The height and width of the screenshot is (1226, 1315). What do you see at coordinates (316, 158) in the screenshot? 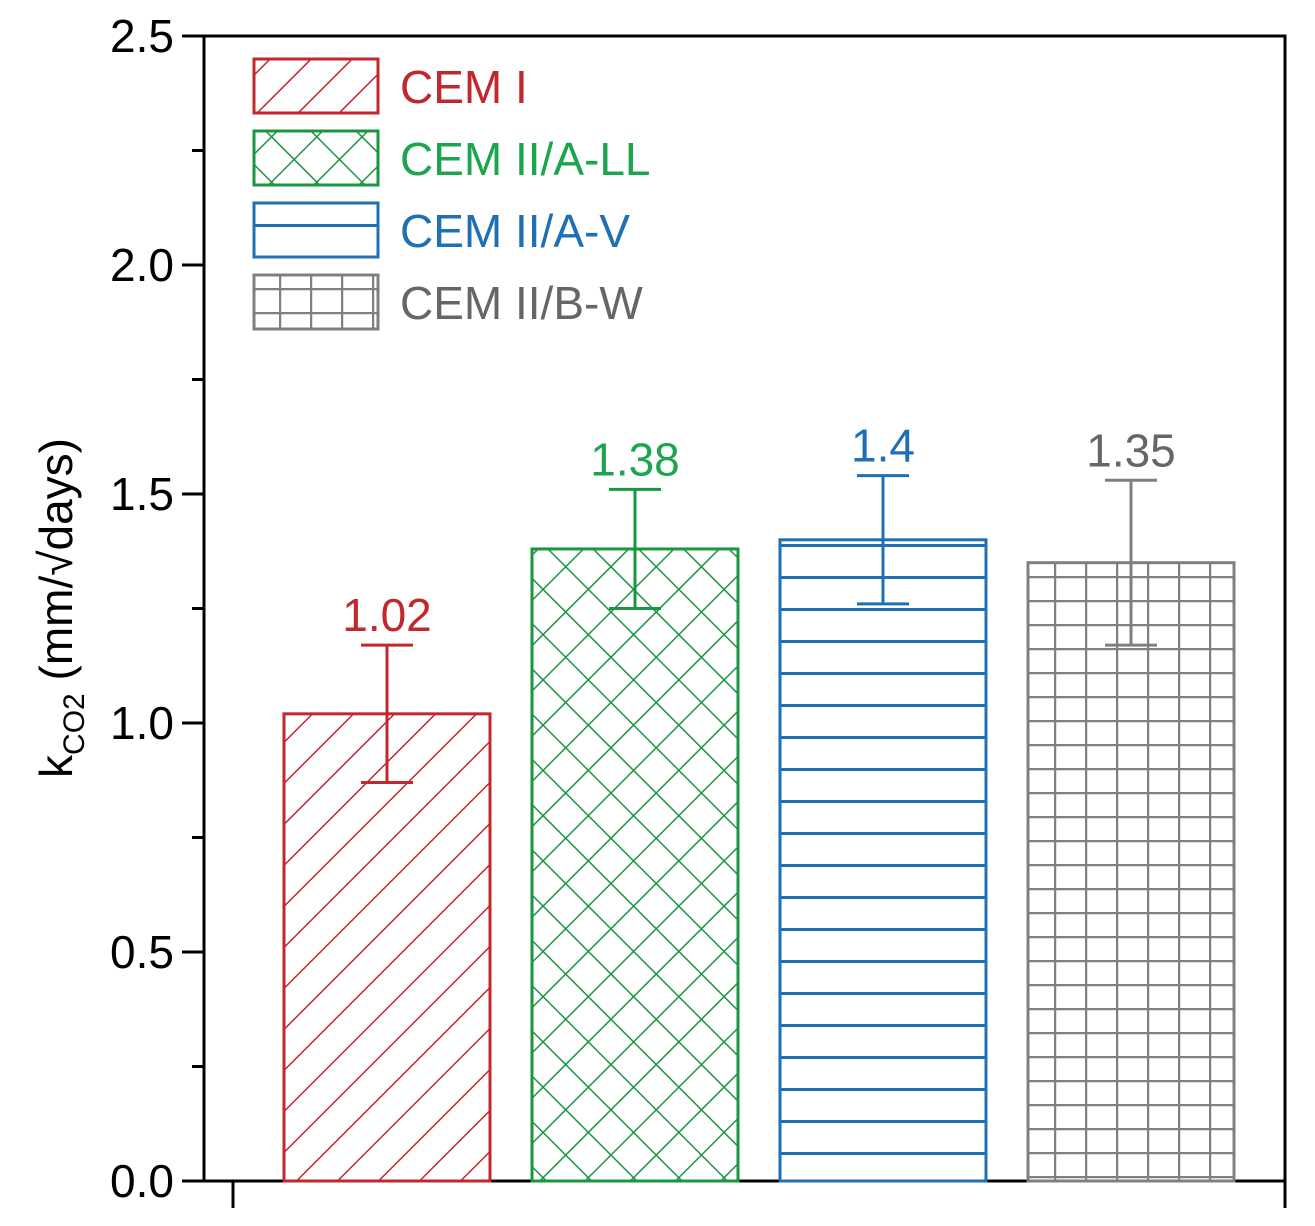
I see `legend-swatch-cem-ii-a-ll` at bounding box center [316, 158].